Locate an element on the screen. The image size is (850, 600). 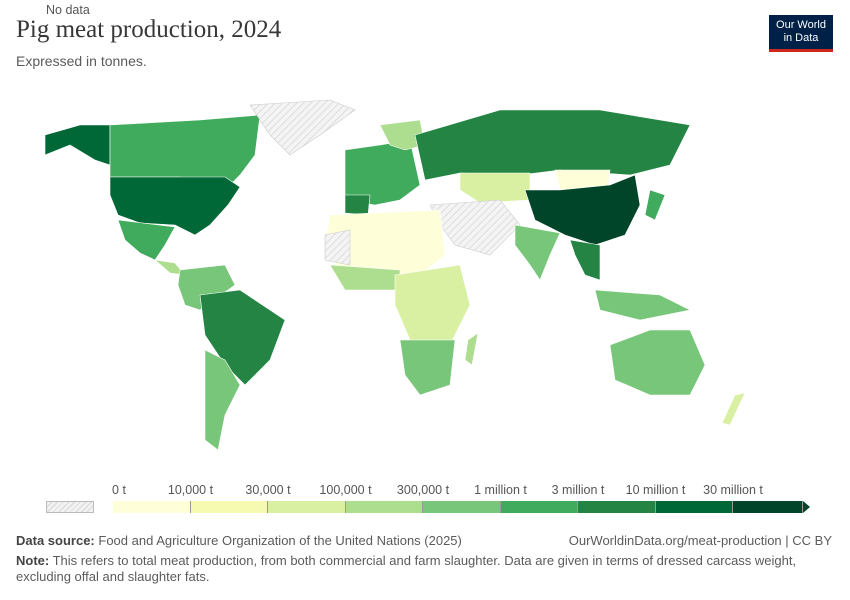
legend-no-data-label: No data is located at coordinates (68, 10).